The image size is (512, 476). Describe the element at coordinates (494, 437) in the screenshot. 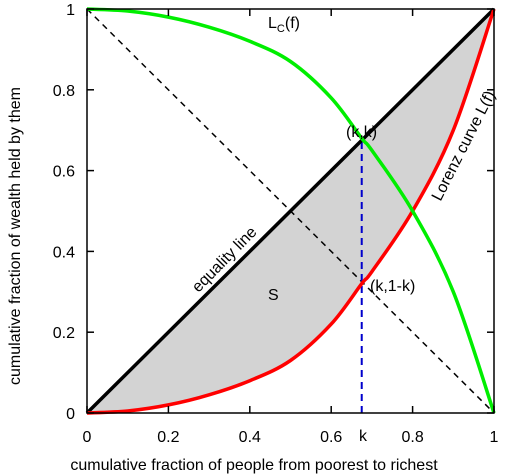

I see `x-tick-label: 1` at that location.